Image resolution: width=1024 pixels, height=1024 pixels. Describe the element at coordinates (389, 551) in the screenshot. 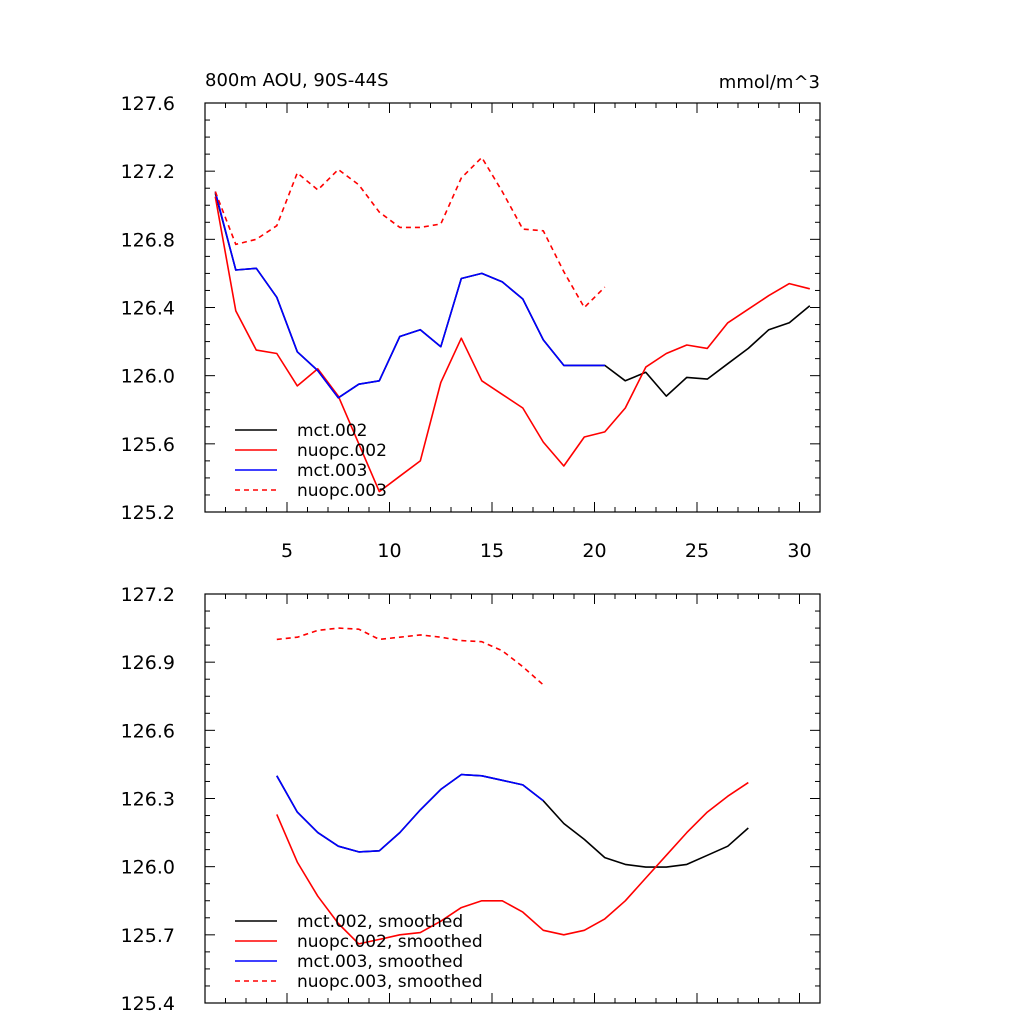

I see `x-tick-label: 10` at that location.